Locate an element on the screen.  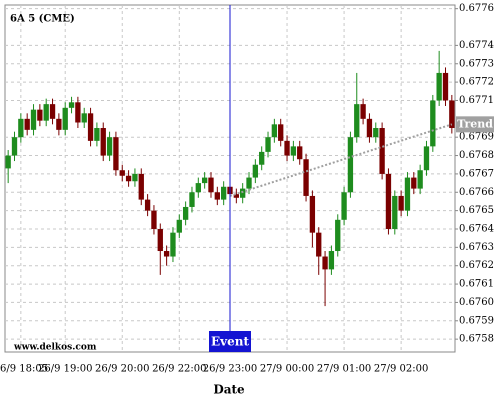
y-tick-label: 0.6768 is located at coordinates (476, 155).